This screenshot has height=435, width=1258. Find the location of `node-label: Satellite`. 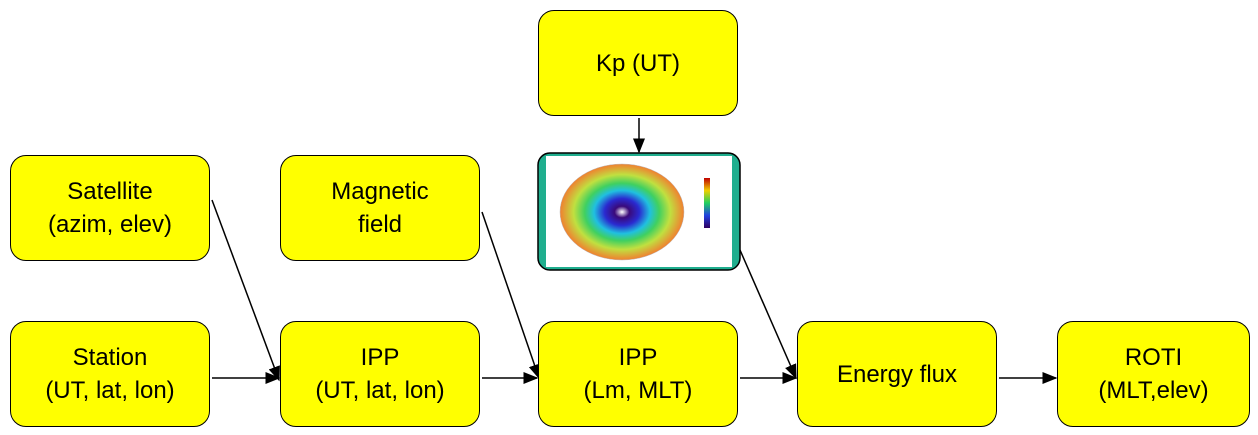

node-label: Satellite is located at coordinates (110, 191).